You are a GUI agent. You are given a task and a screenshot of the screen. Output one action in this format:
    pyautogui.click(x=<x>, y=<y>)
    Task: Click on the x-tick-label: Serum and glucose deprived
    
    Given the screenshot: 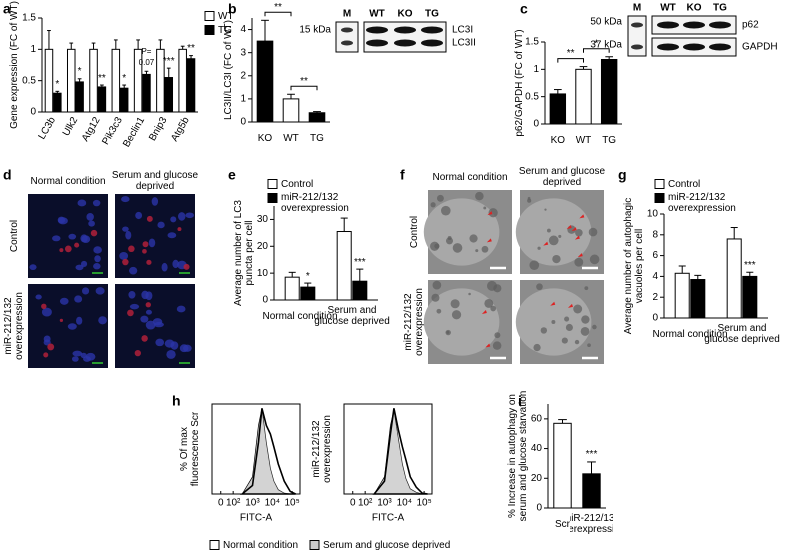 What is the action you would take?
    pyautogui.click(x=352, y=316)
    